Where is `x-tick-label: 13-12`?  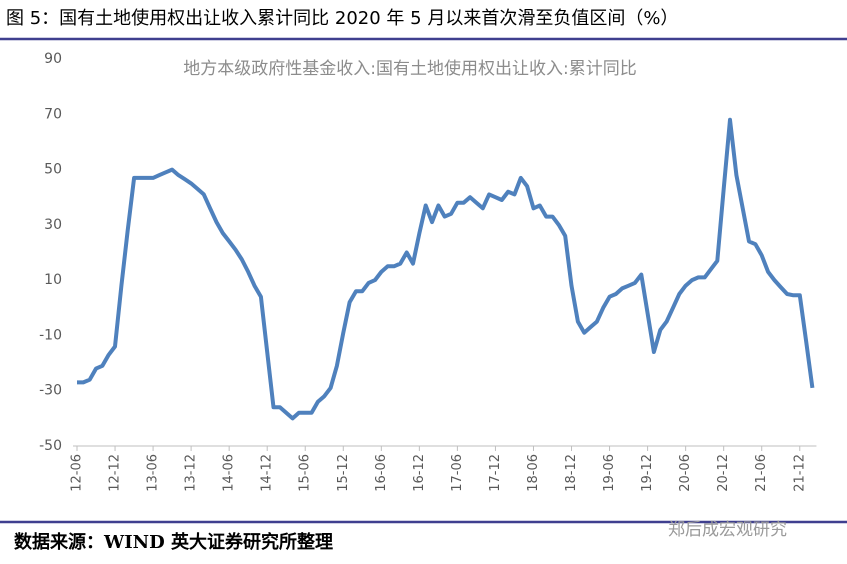 x-tick-label: 13-12 is located at coordinates (191, 473).